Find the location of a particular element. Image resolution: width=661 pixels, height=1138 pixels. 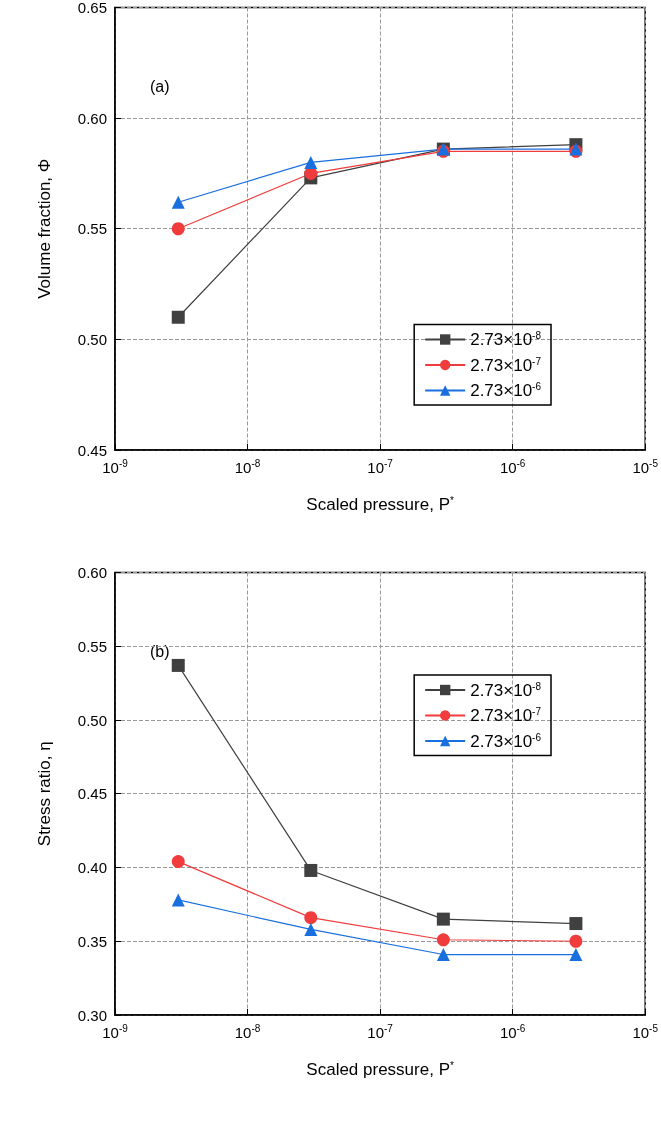

y-axis-title: Stress ratio, η is located at coordinates (44, 794).